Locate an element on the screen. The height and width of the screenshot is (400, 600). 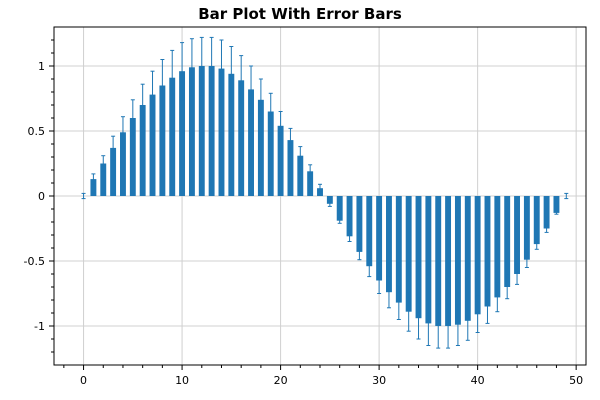
x-tick-label: 10 is located at coordinates (182, 380).